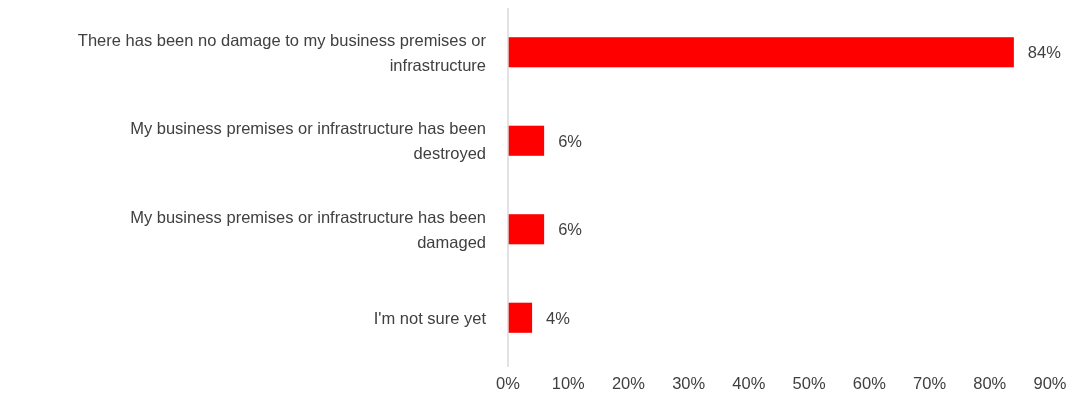  What do you see at coordinates (508, 383) in the screenshot?
I see `x-tick-label: 0%` at bounding box center [508, 383].